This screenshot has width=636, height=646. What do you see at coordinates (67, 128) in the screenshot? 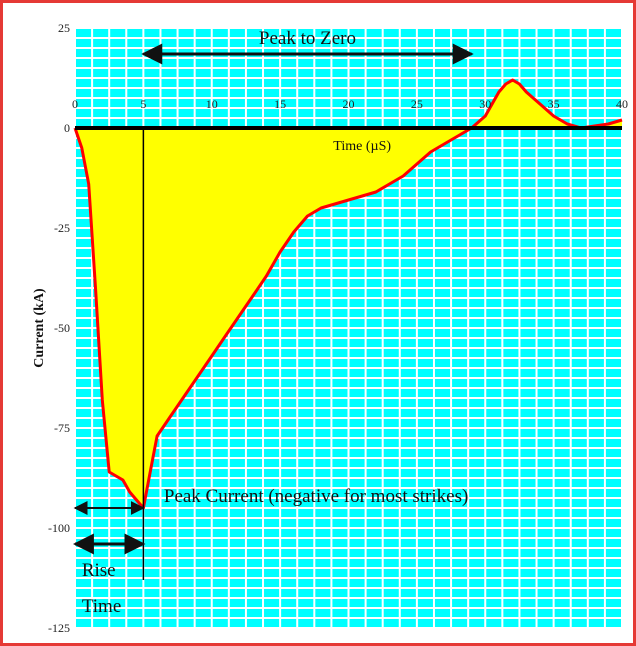
I see `y-tick-label: 0` at bounding box center [67, 128].